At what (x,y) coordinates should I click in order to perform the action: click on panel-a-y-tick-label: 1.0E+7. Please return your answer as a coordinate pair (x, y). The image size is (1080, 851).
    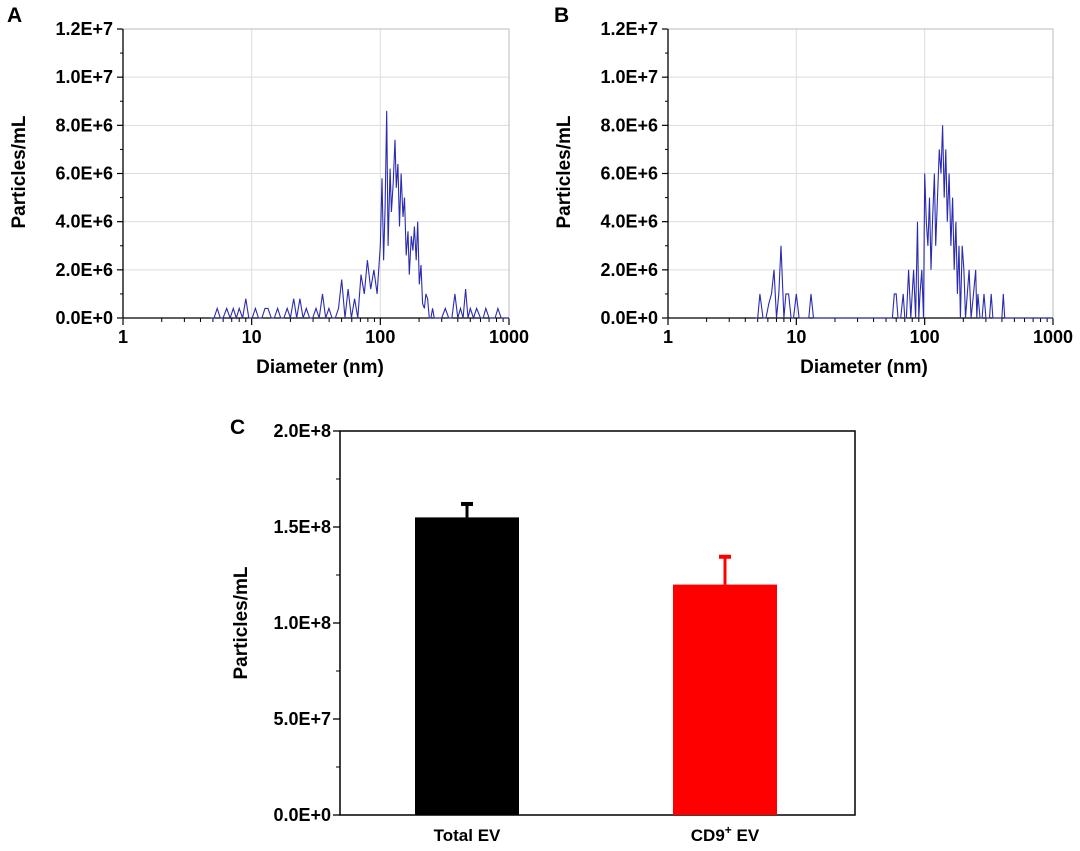
    Looking at the image, I should click on (84, 77).